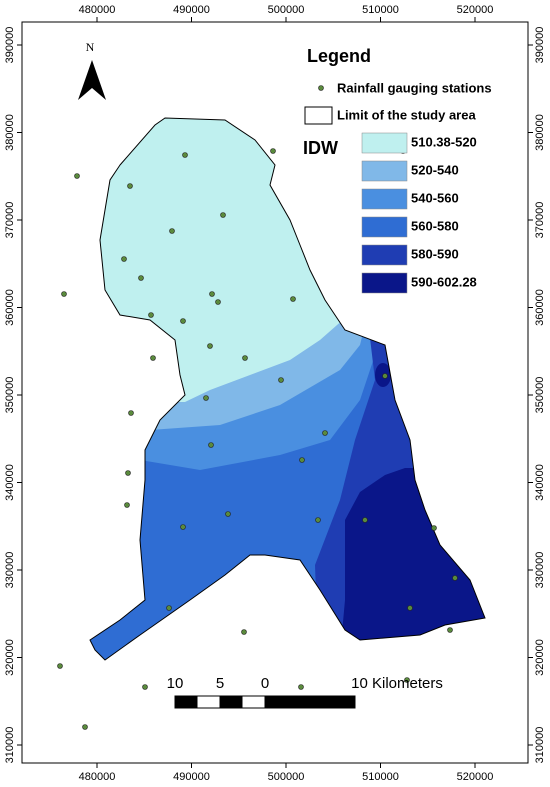  I want to click on legend-class-label: 540-560, so click(435, 197).